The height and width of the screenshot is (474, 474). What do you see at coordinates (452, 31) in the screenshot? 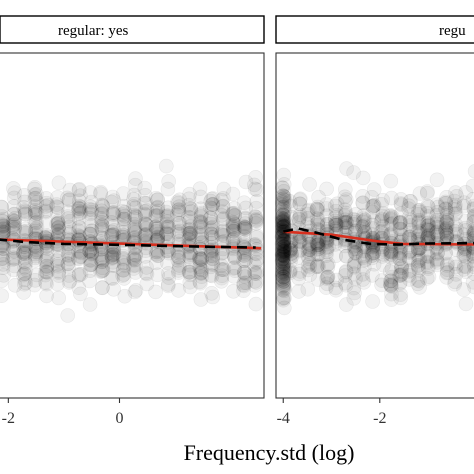
I see `strip-label-regular-no: regu` at bounding box center [452, 31].